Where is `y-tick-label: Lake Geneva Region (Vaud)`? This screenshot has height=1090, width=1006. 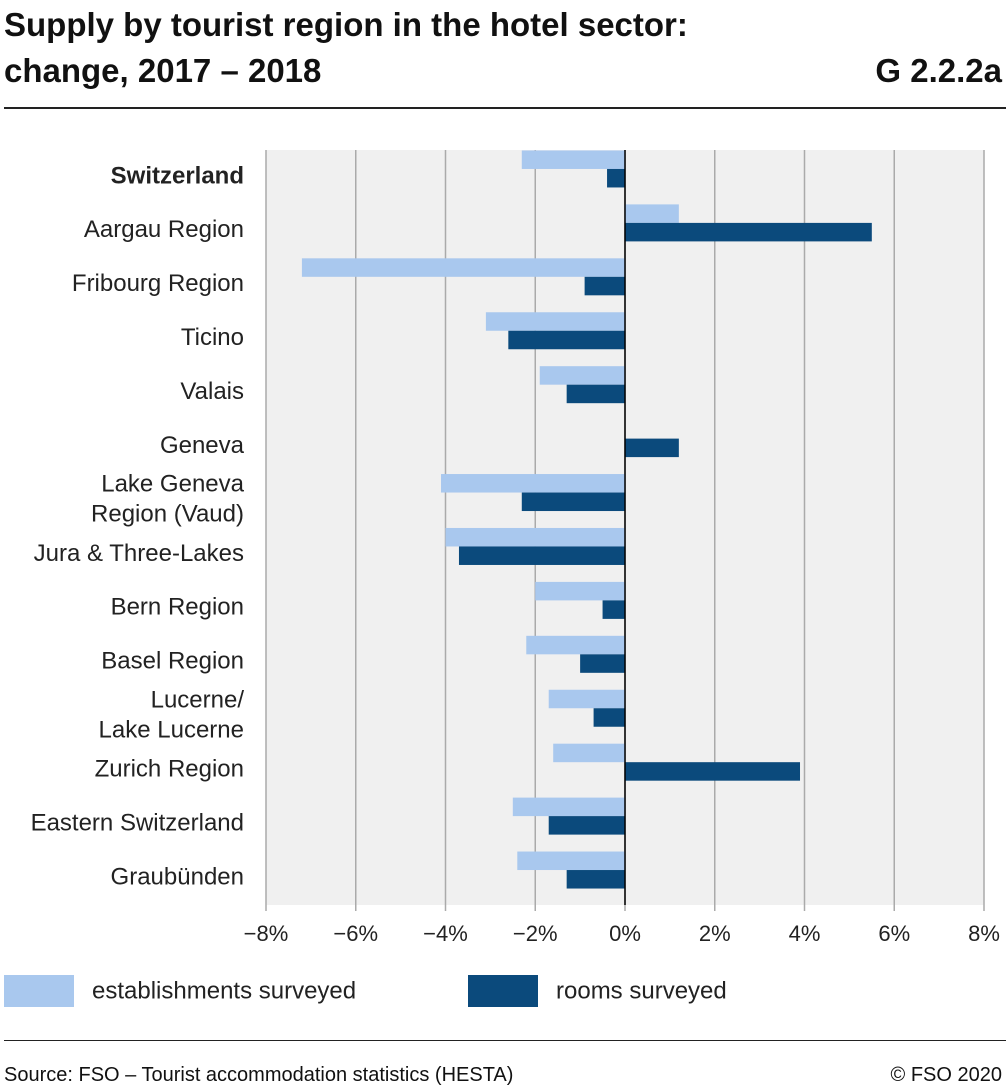 y-tick-label: Lake Geneva Region (Vaud) is located at coordinates (168, 499).